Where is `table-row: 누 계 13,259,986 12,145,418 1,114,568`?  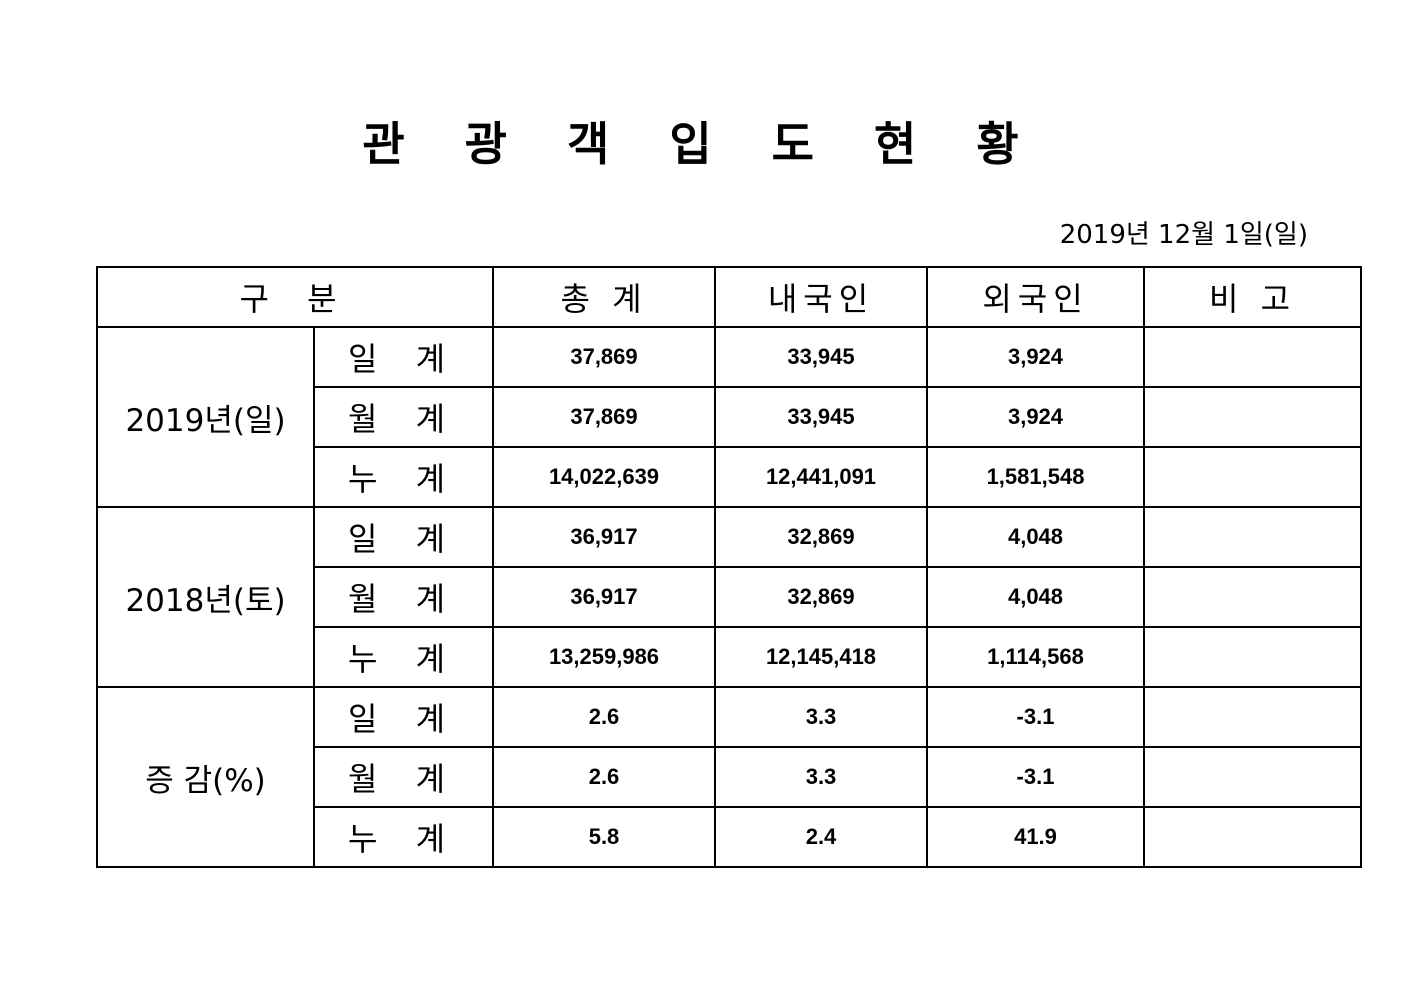 table-row: 누 계 13,259,986 12,145,418 1,114,568 is located at coordinates (729, 657).